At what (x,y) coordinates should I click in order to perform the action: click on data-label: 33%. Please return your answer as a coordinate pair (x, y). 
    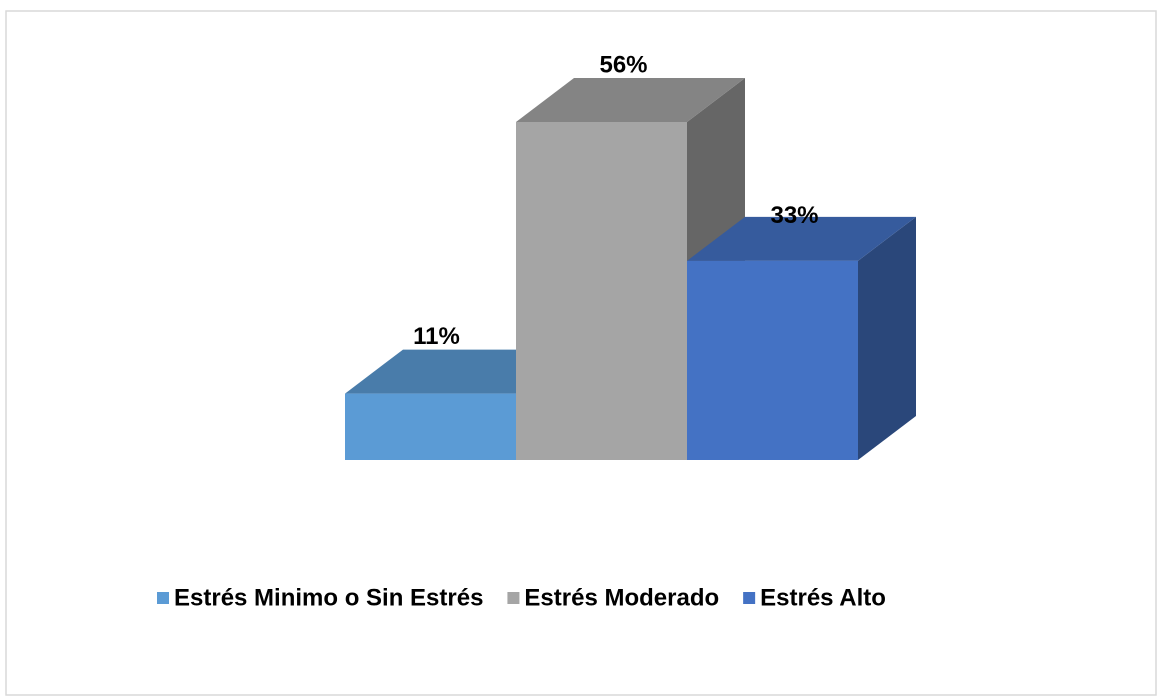
    Looking at the image, I should click on (794, 215).